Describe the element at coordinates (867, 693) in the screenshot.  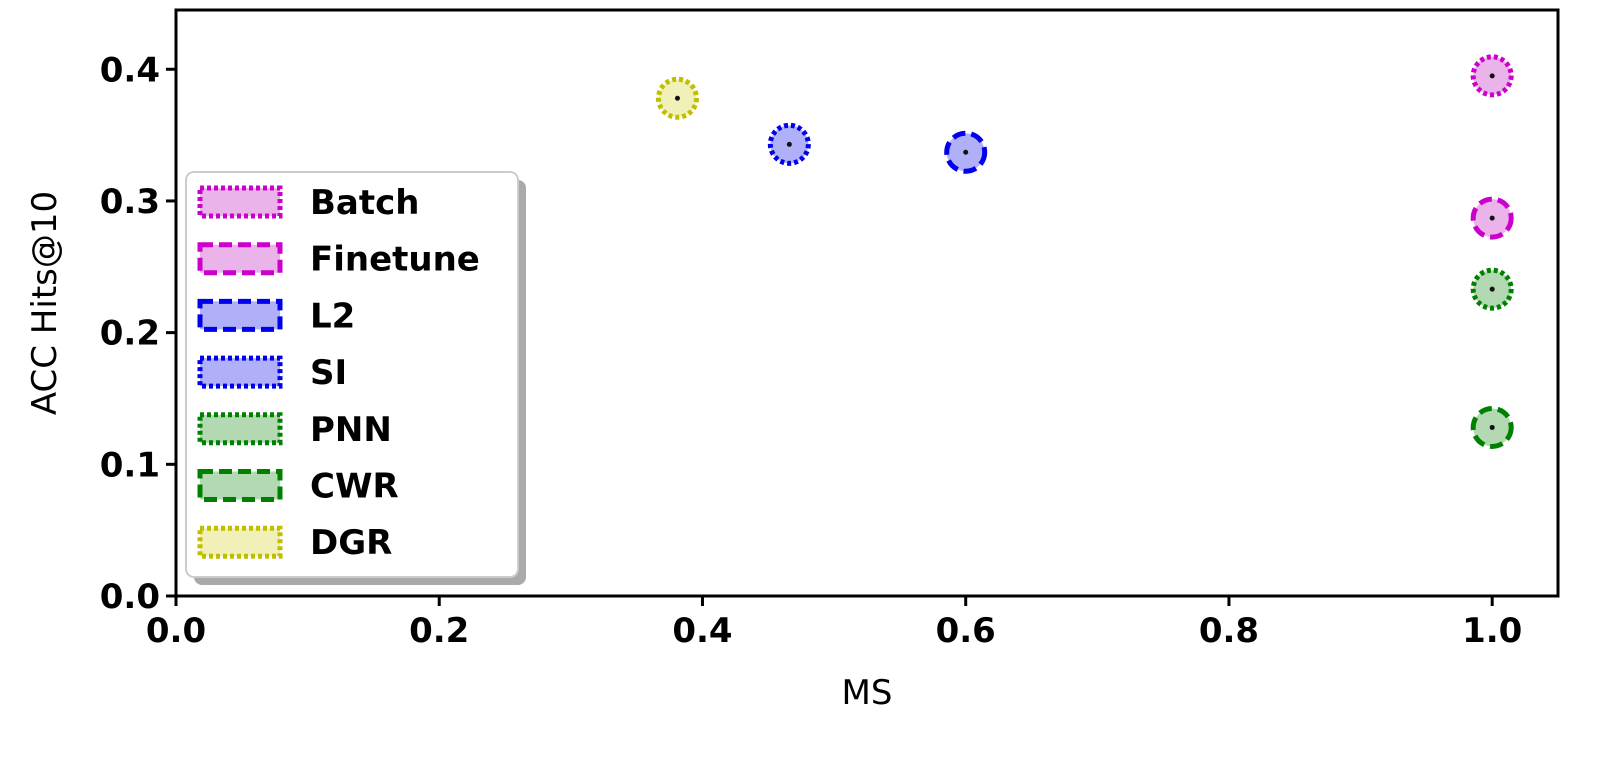
I see `x-axis-label: MS` at that location.